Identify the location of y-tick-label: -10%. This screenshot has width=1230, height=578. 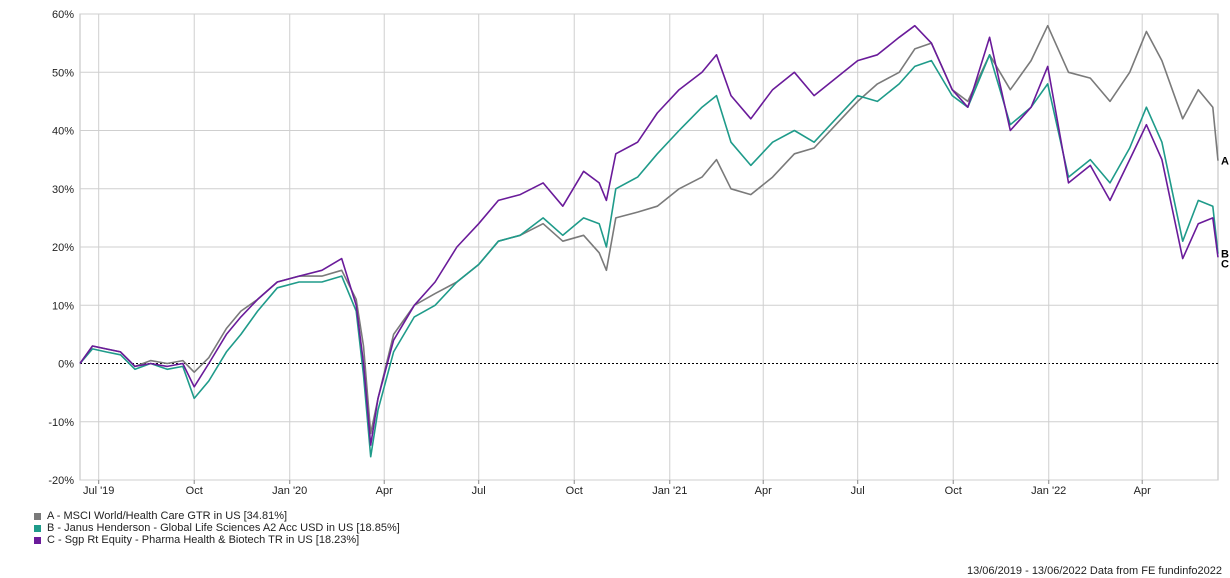
(61, 423).